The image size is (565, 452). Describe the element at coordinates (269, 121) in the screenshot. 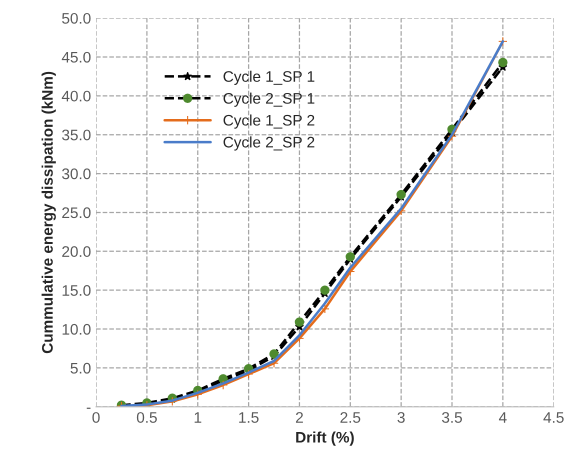

I see `legend-label: Cycle 1_SP 2` at that location.